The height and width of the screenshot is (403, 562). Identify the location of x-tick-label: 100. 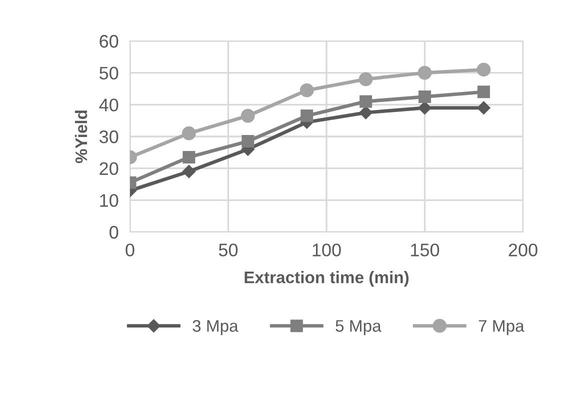
(326, 250).